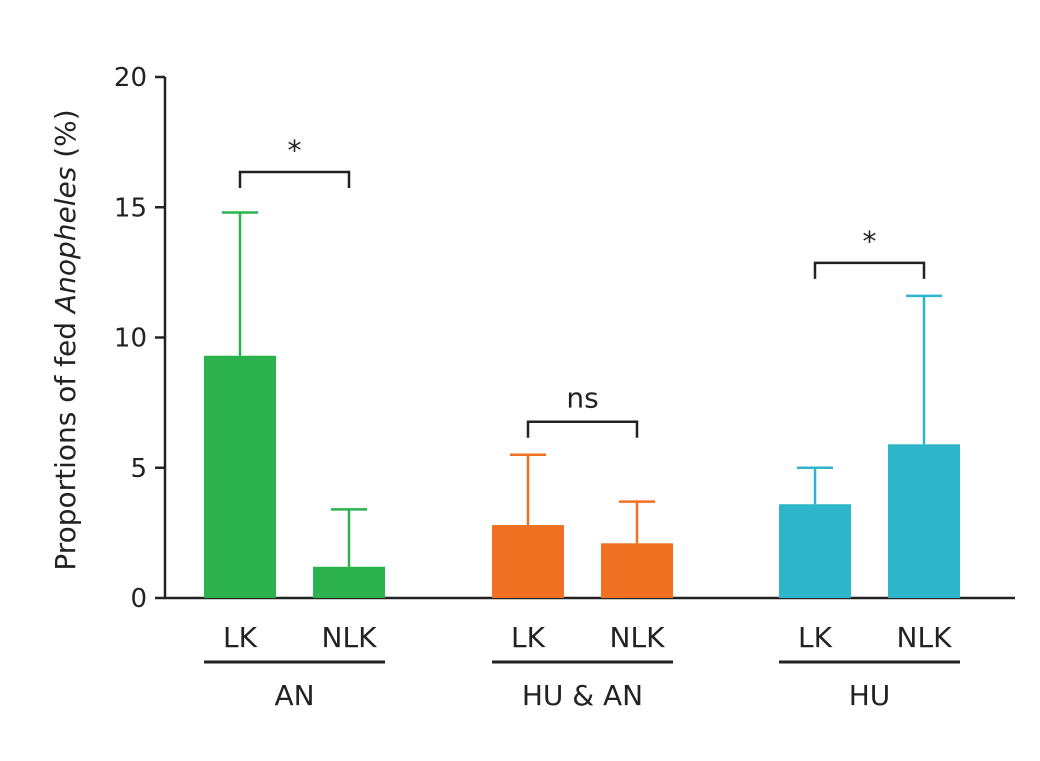  What do you see at coordinates (294, 695) in the screenshot?
I see `group-label: AN` at bounding box center [294, 695].